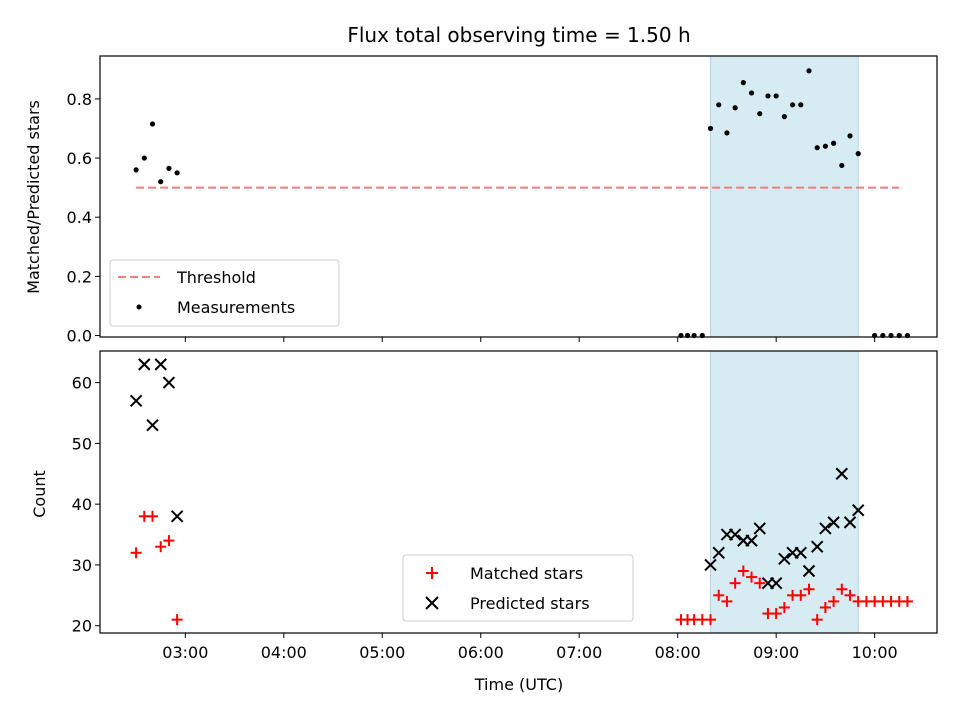  What do you see at coordinates (79, 217) in the screenshot?
I see `top-y-tick-label-2: 0.4` at bounding box center [79, 217].